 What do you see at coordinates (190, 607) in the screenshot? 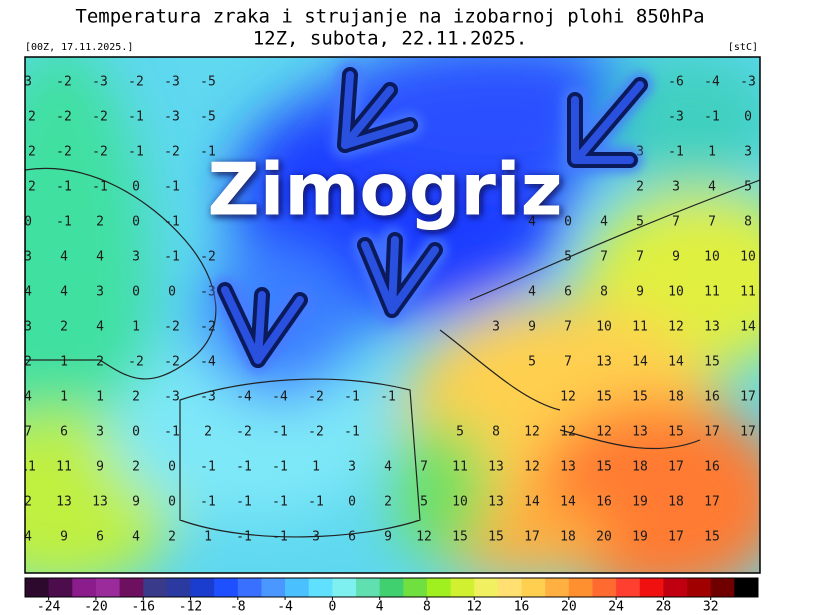
I see `colorbar-label: -12` at bounding box center [190, 607].